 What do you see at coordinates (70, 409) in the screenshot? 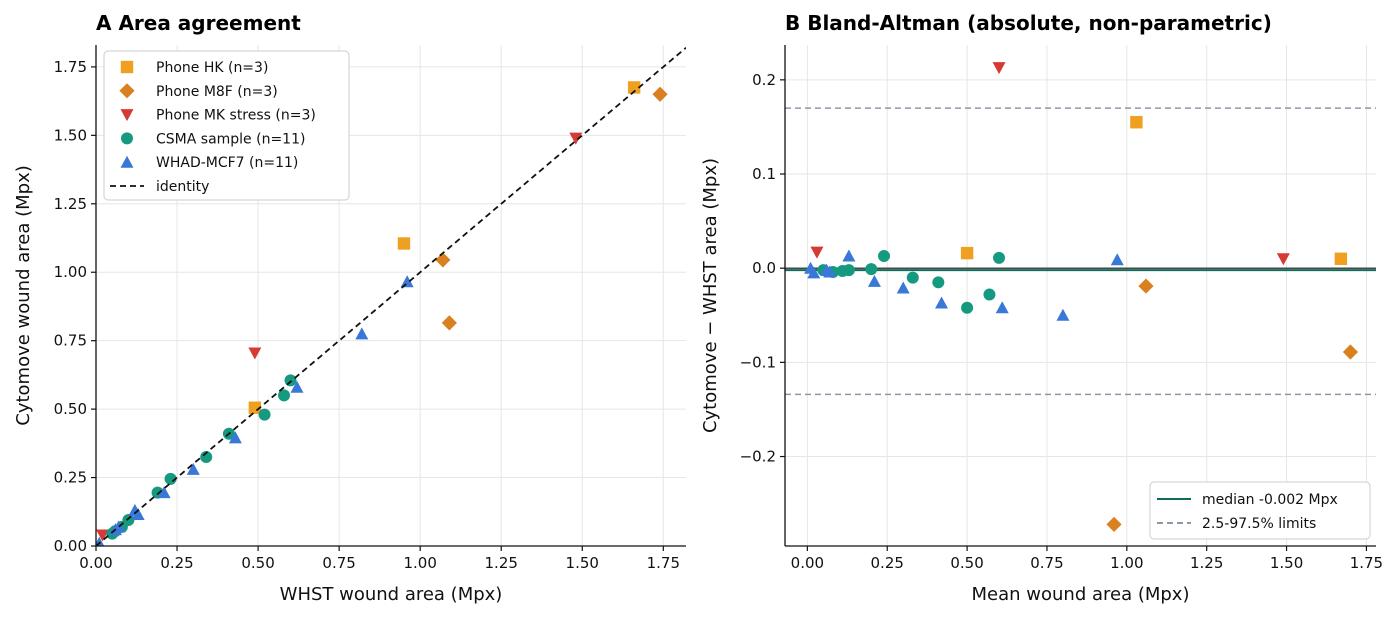
I see `y-tick-label: 0.50` at bounding box center [70, 409].